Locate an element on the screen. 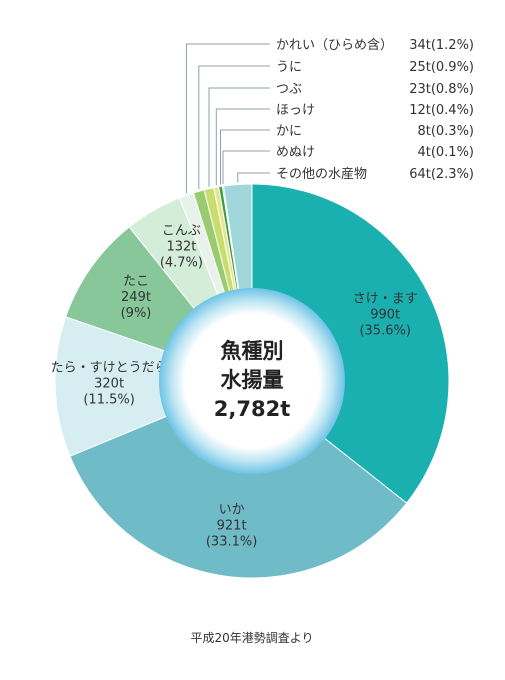  slice-8-name: ほっけ is located at coordinates (295, 110).